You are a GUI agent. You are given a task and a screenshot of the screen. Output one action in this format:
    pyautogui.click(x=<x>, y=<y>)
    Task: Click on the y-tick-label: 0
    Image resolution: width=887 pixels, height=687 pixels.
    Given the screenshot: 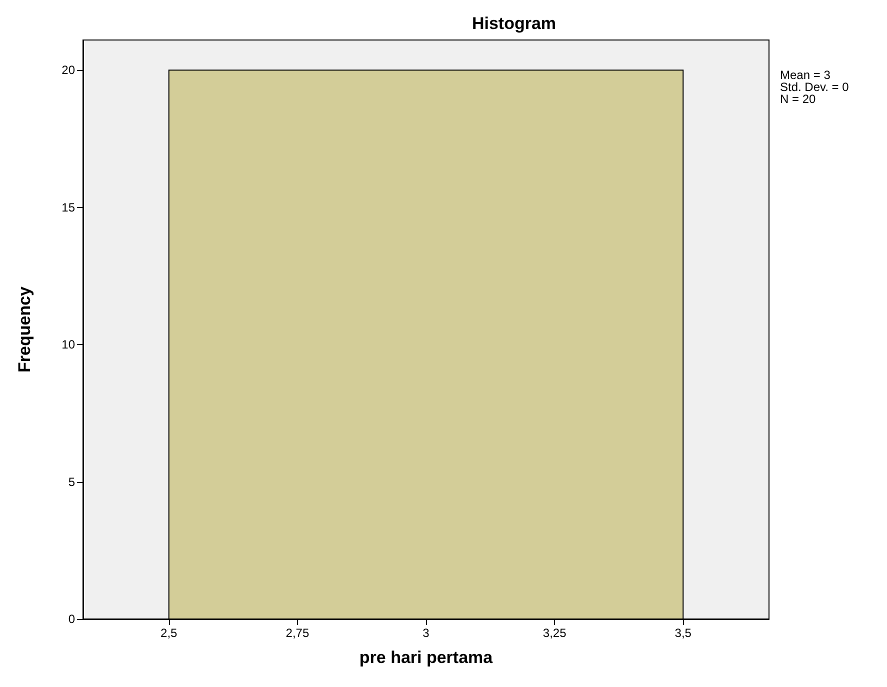 What is the action you would take?
    pyautogui.click(x=72, y=619)
    